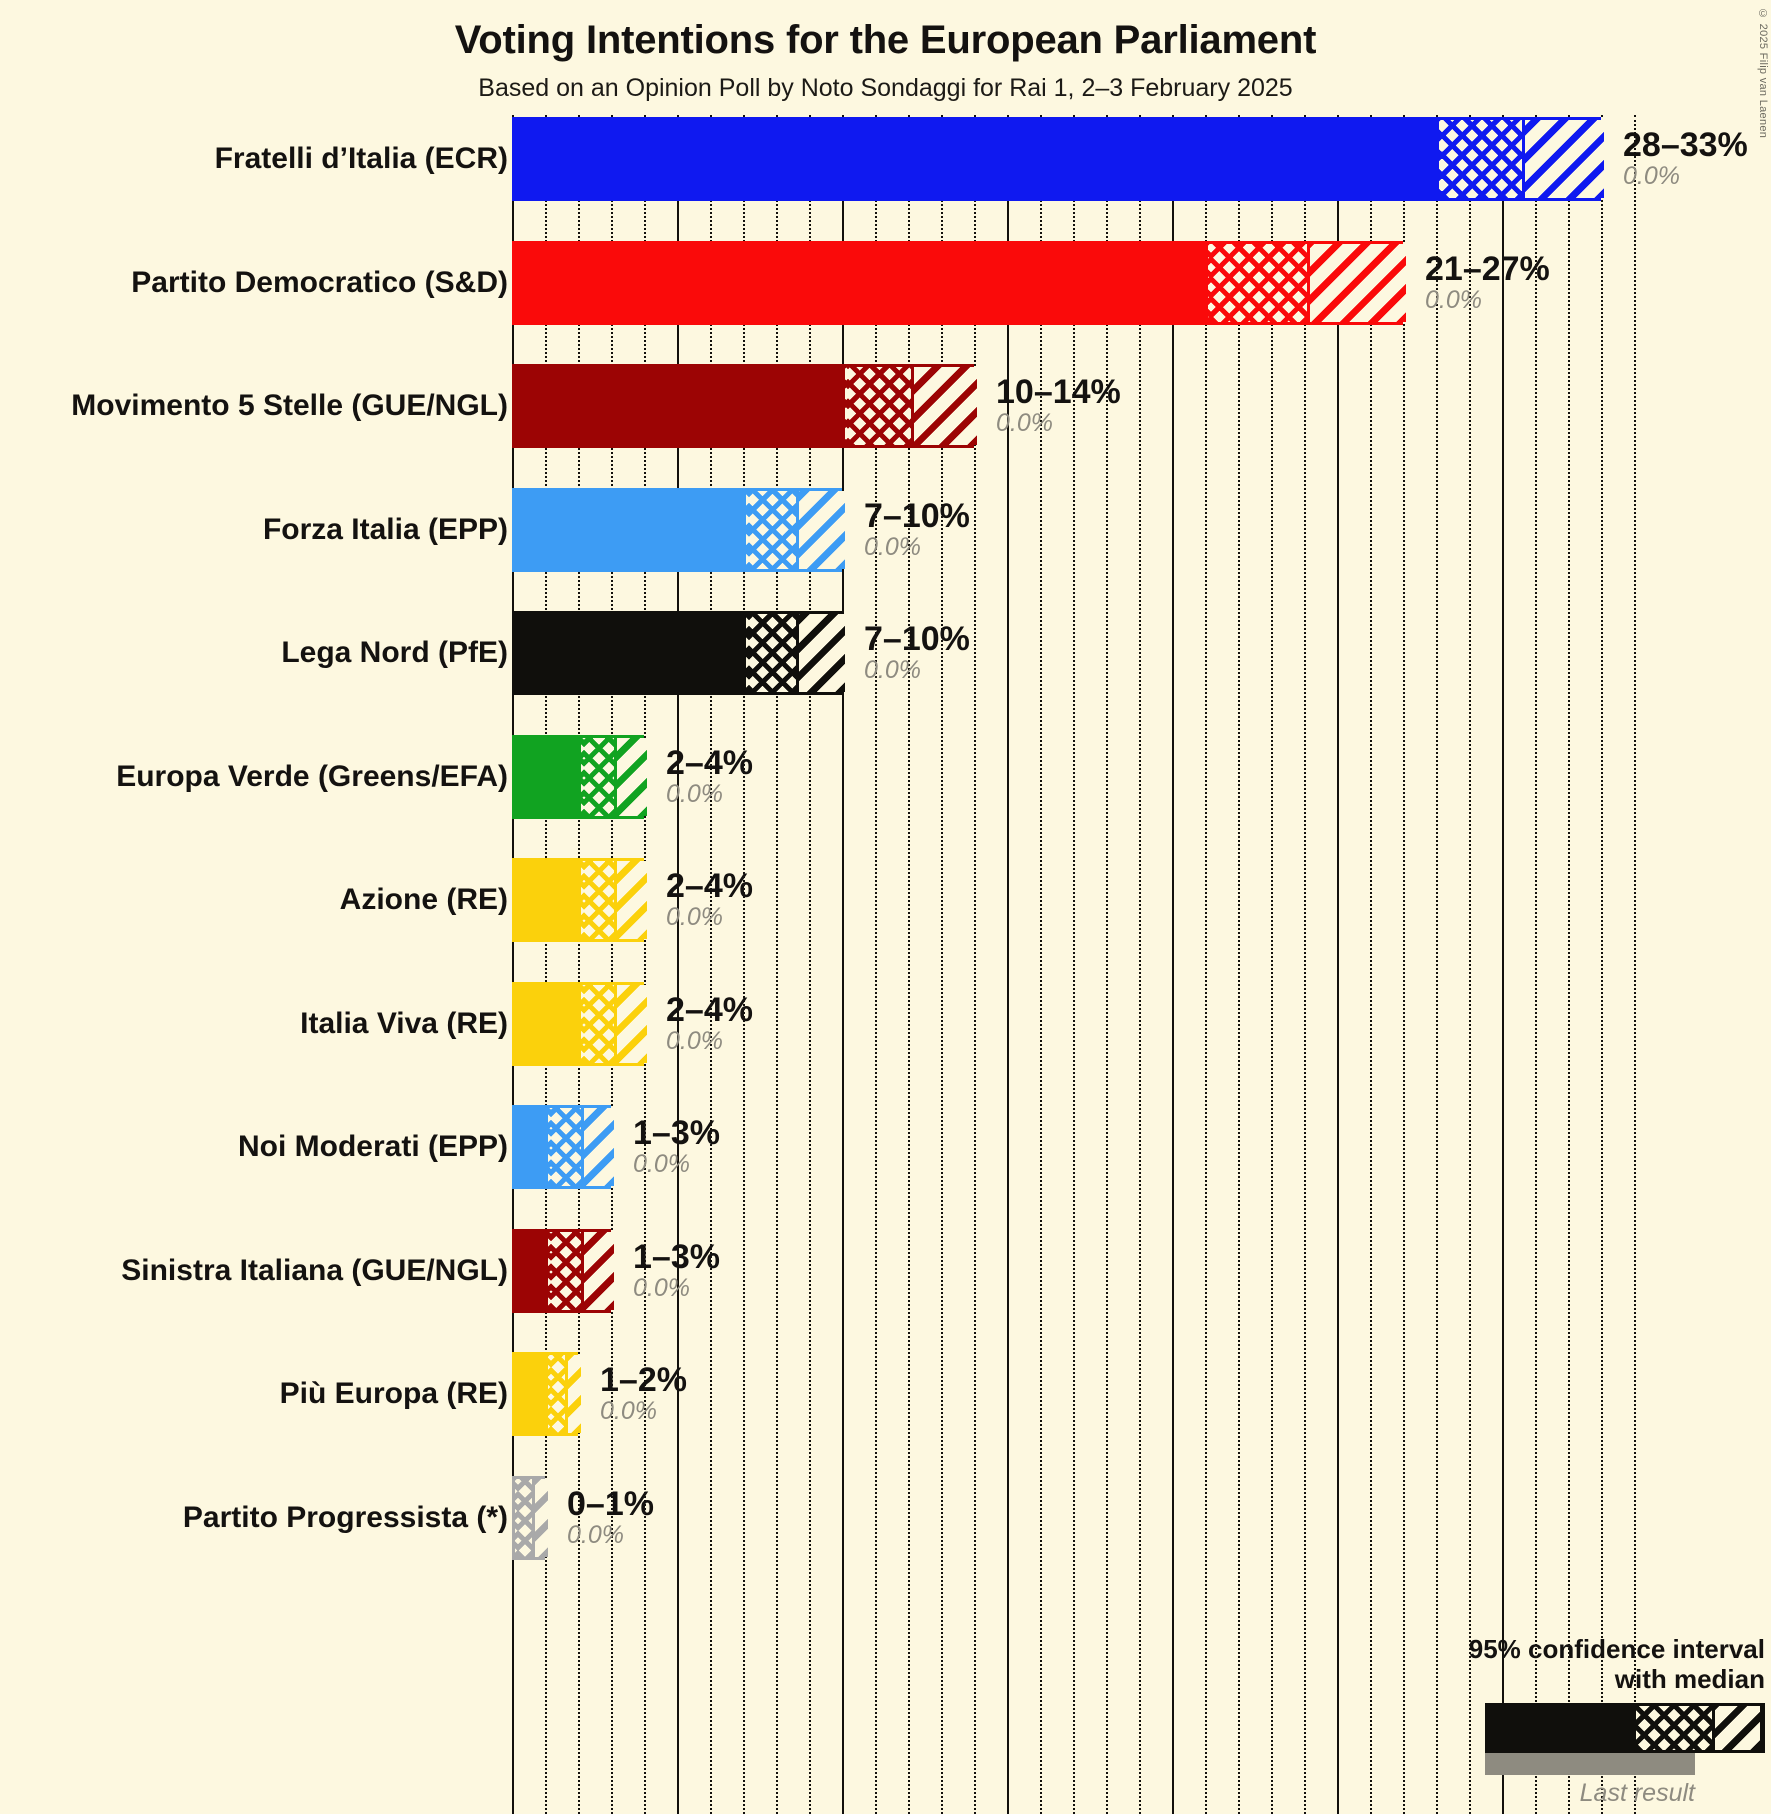 The image size is (1771, 1814). What do you see at coordinates (1035, 1023) in the screenshot?
I see `bar-row: Italia Viva (RE) 2–4% 0.0%` at bounding box center [1035, 1023].